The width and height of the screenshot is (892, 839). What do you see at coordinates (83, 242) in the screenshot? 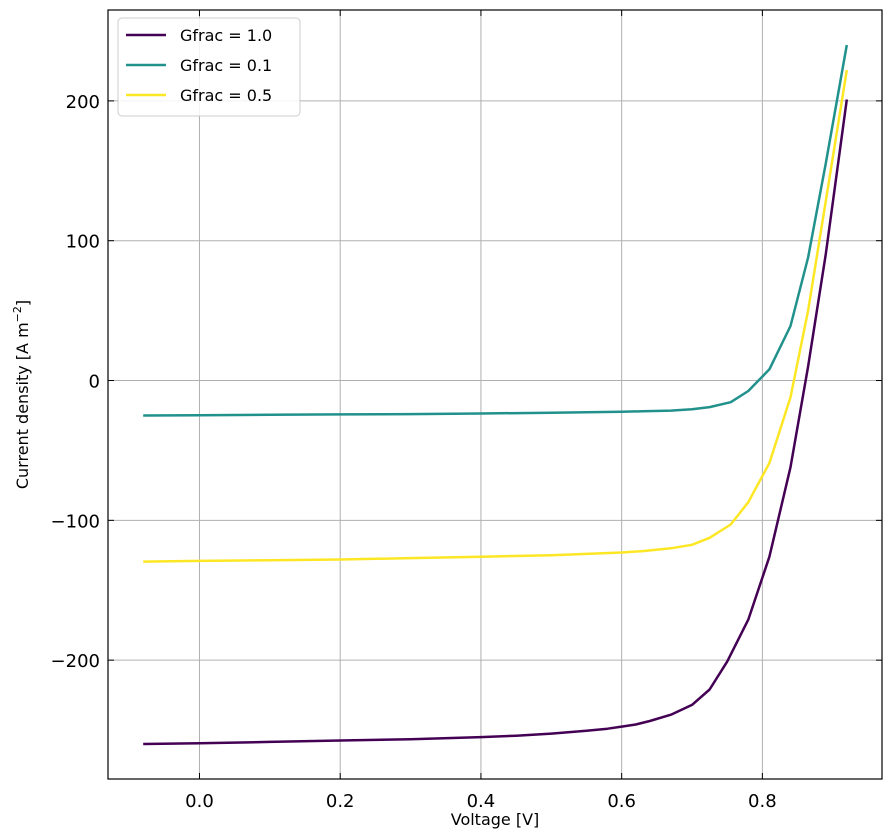
I see `y-tick-label: 100` at bounding box center [83, 242].